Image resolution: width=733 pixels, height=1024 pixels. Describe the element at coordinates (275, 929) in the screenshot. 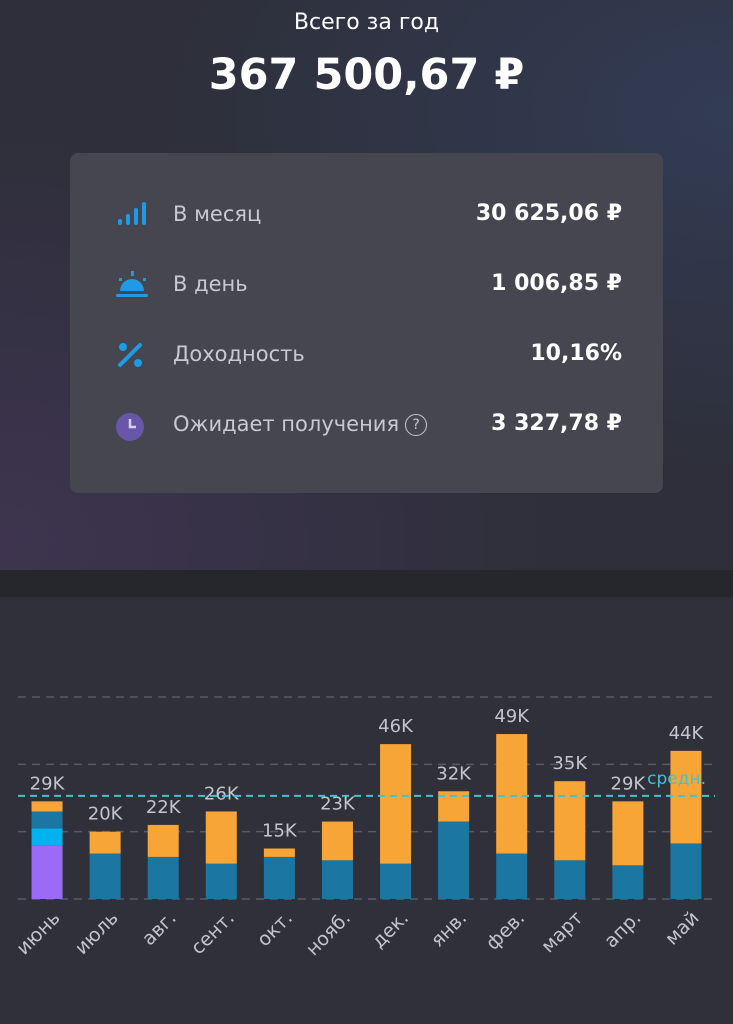

I see `x-tick-label: окт.` at that location.